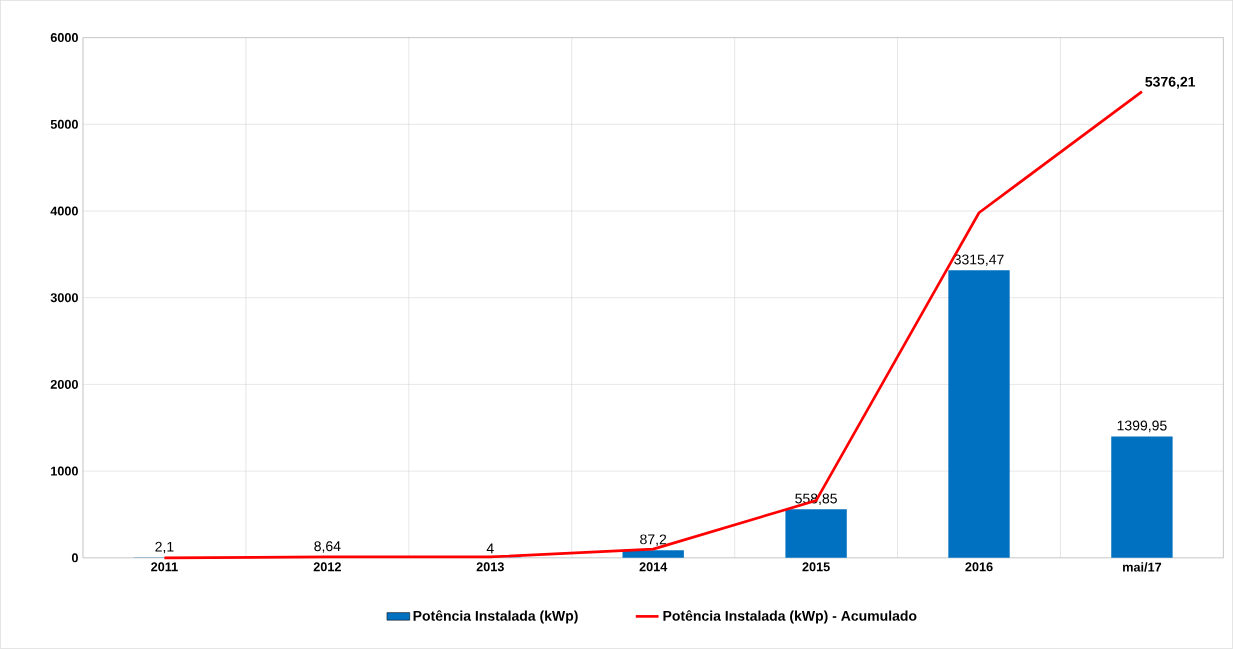 The height and width of the screenshot is (649, 1233). Describe the element at coordinates (74, 558) in the screenshot. I see `y-tick-label: 0` at that location.